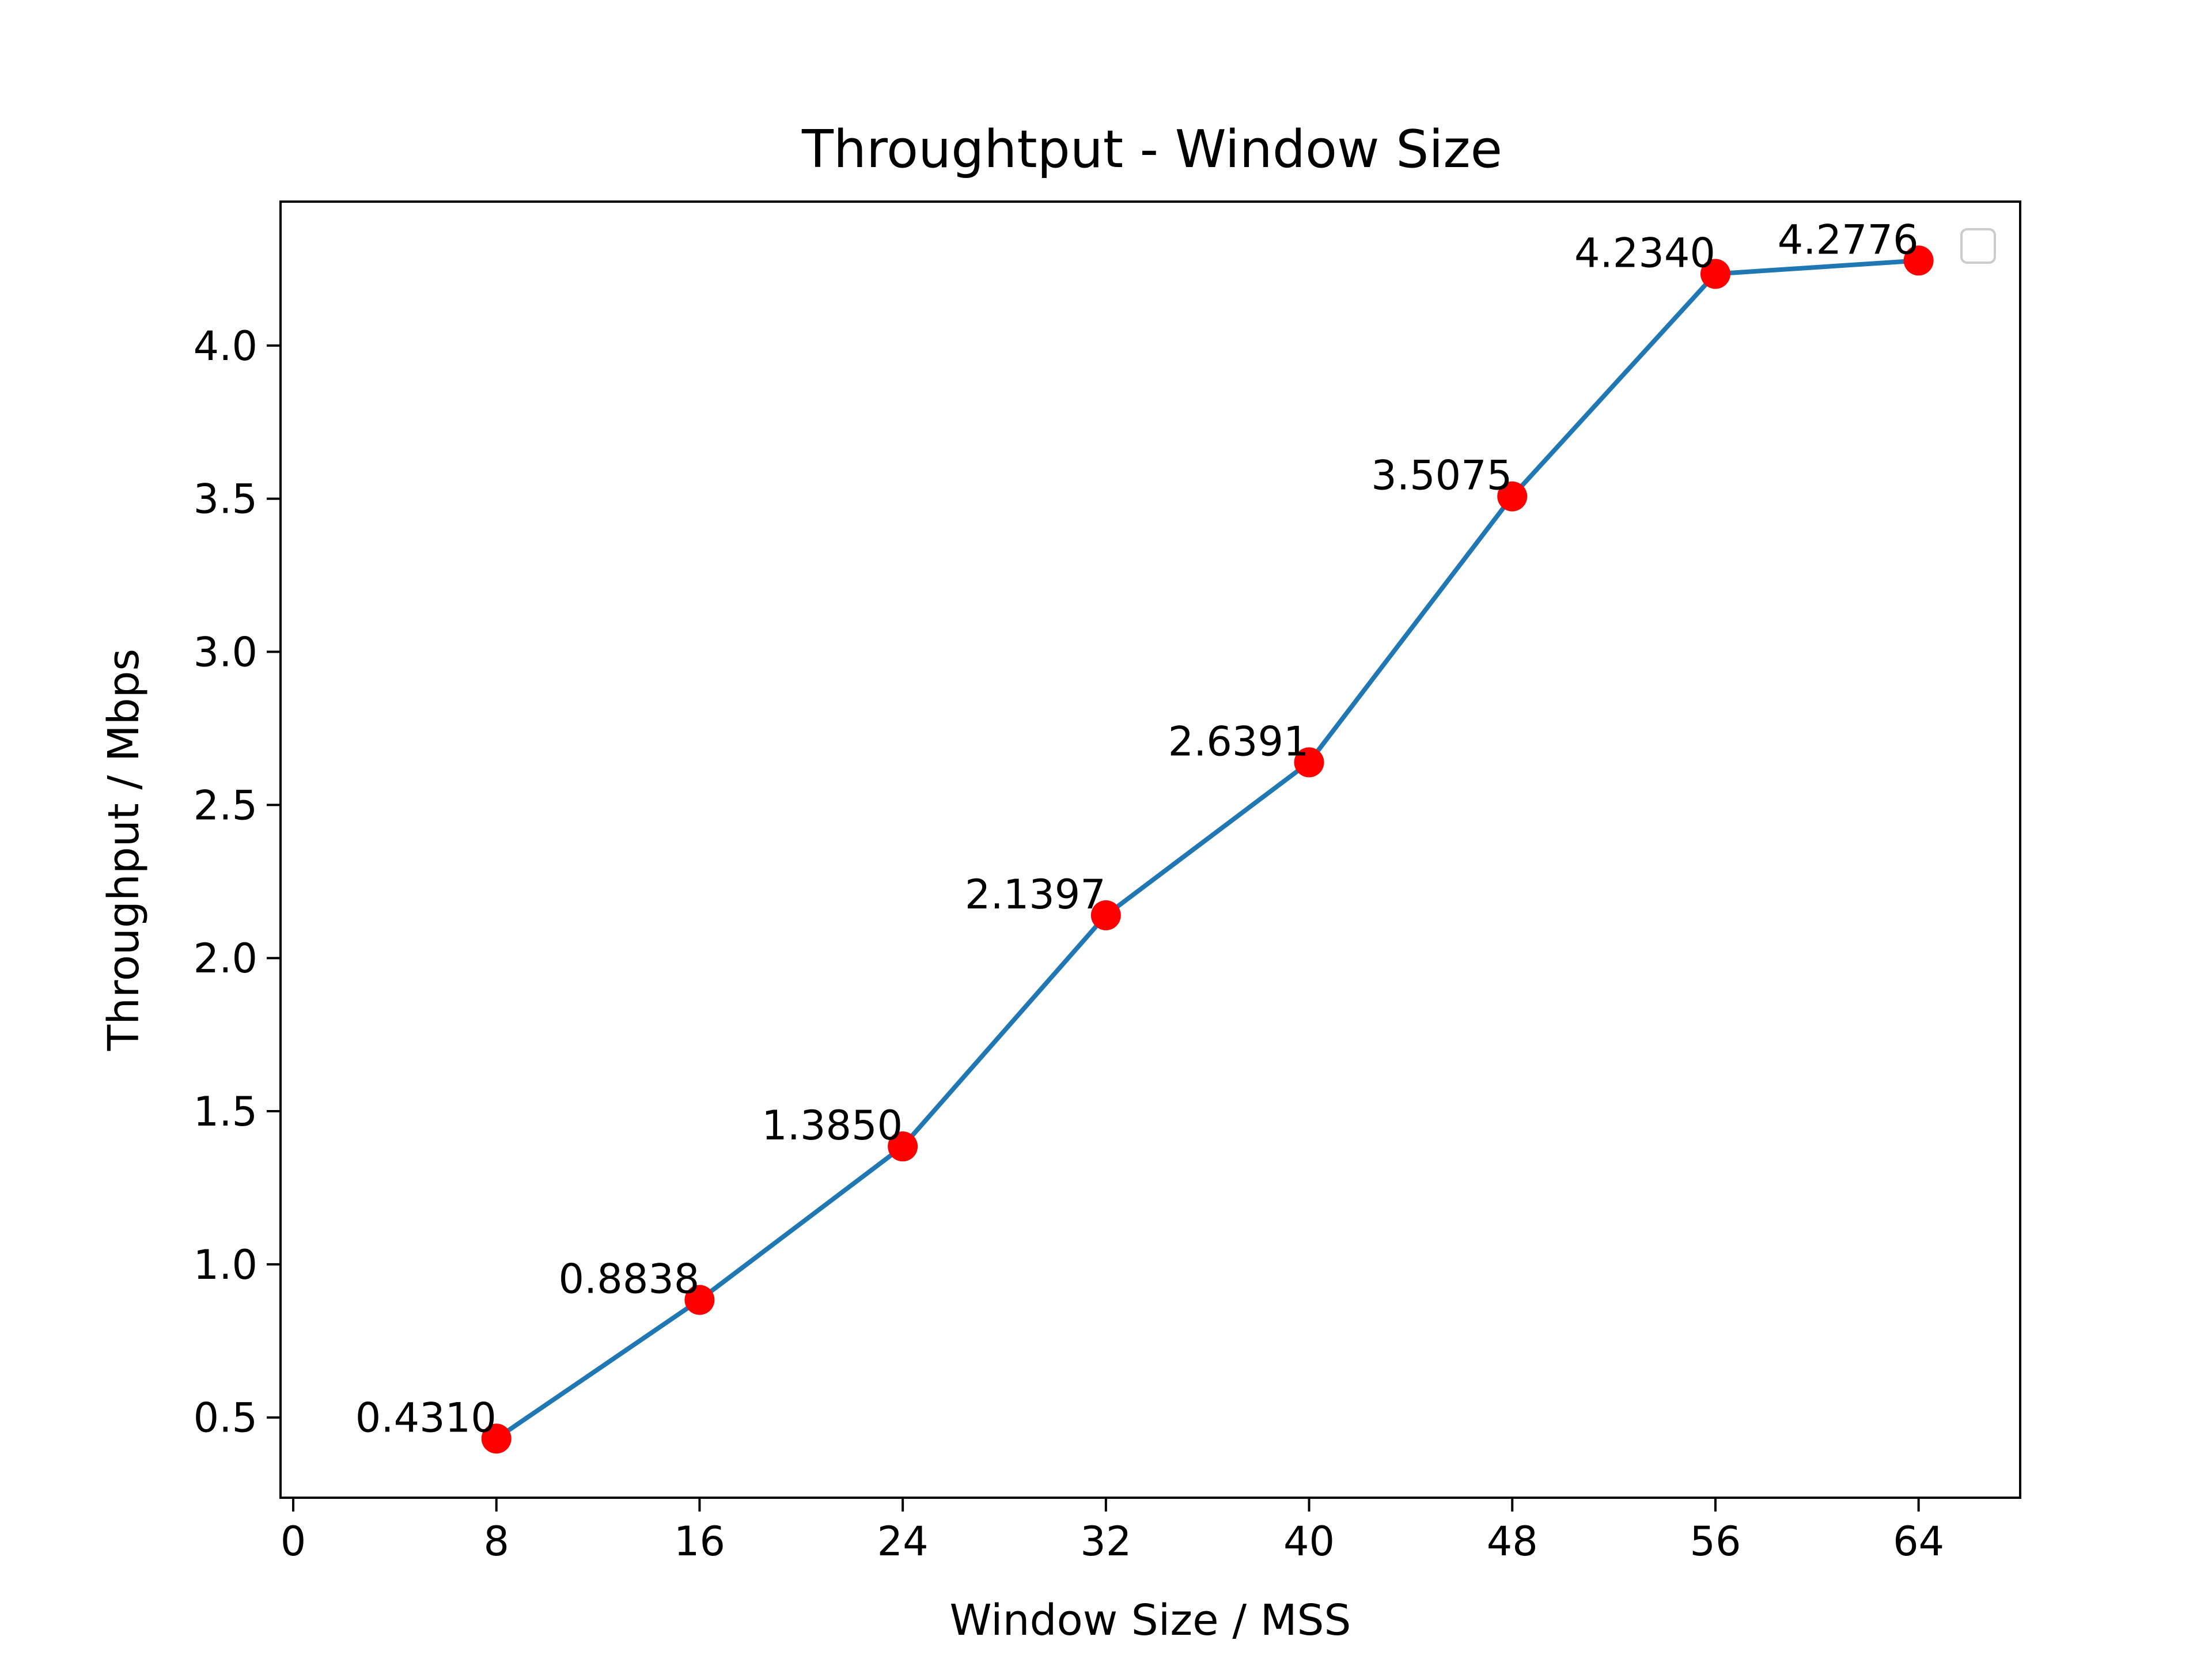  I want to click on y-tick-label: 3.0, so click(225, 652).